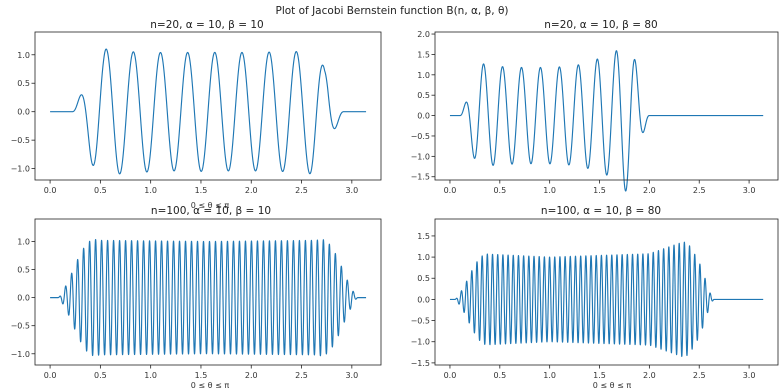  I want to click on subplot-title: n=100, α = 10, β = 80, so click(601, 211).